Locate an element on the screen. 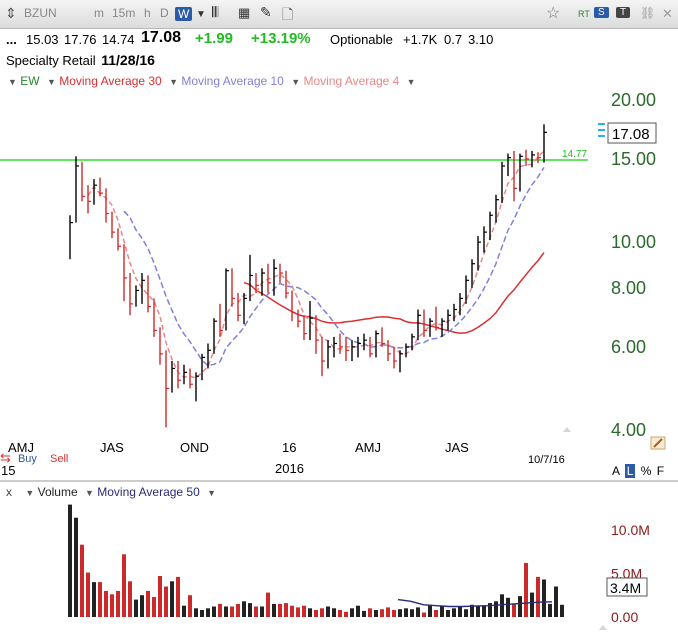 The height and width of the screenshot is (634, 678). s-button: S is located at coordinates (601, 12).